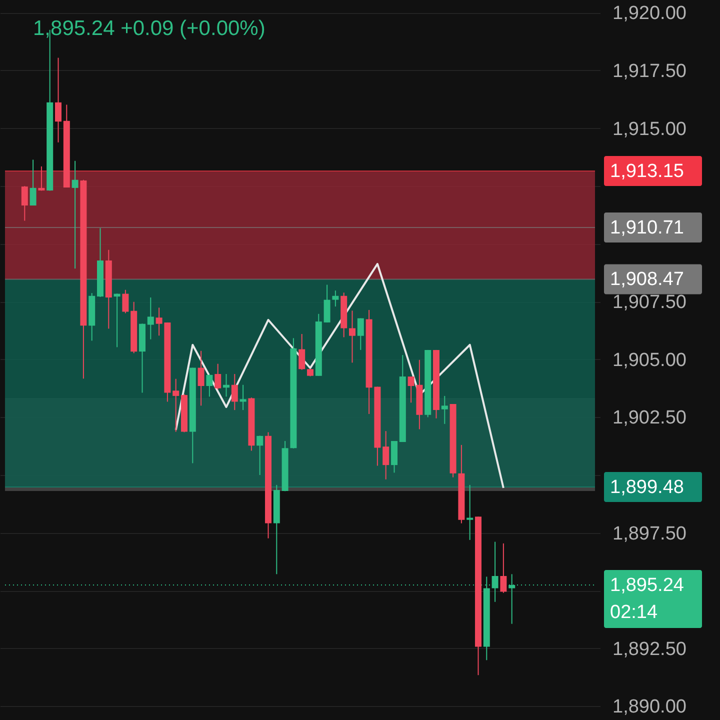 This screenshot has height=720, width=720. I want to click on y-tick-label: 1,915.00, so click(649, 129).